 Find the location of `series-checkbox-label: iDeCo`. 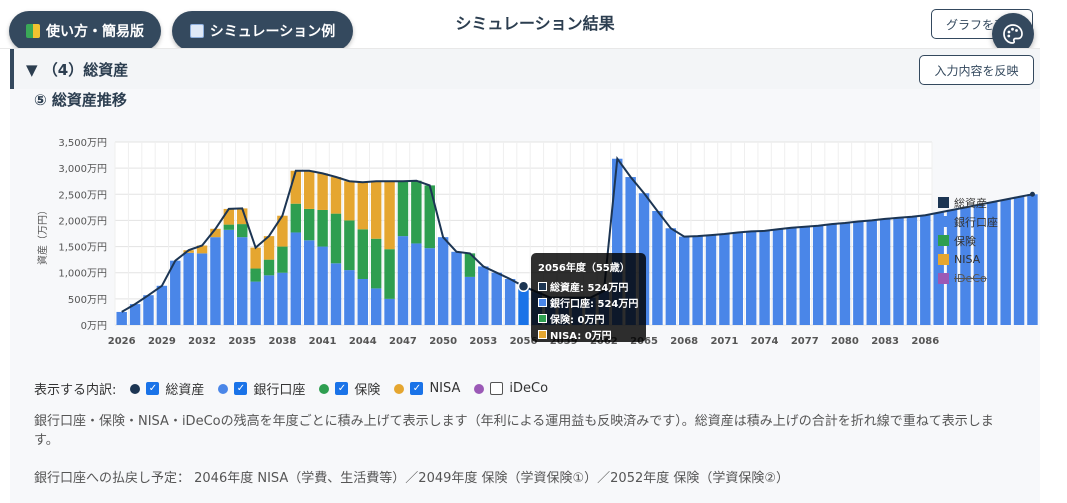

series-checkbox-label: iDeCo is located at coordinates (529, 388).